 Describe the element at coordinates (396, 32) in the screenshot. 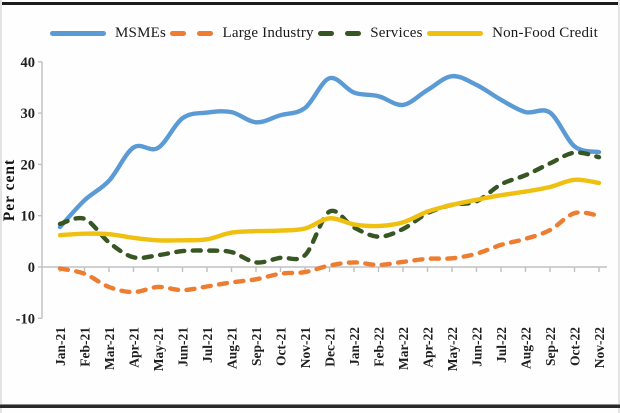

I see `legend-label-services: Services` at that location.